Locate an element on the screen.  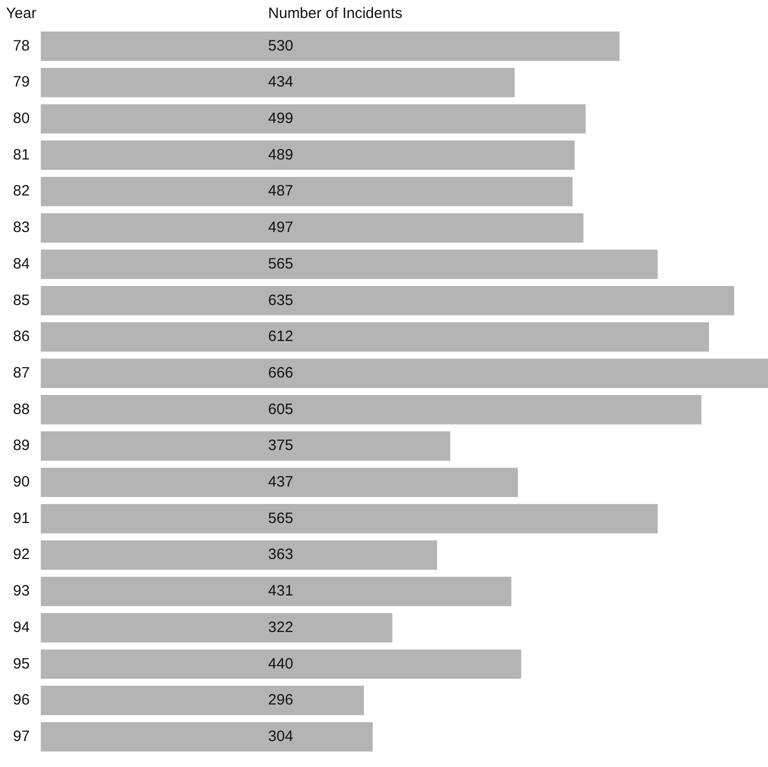
y-tick-label: 92 is located at coordinates (21, 555).